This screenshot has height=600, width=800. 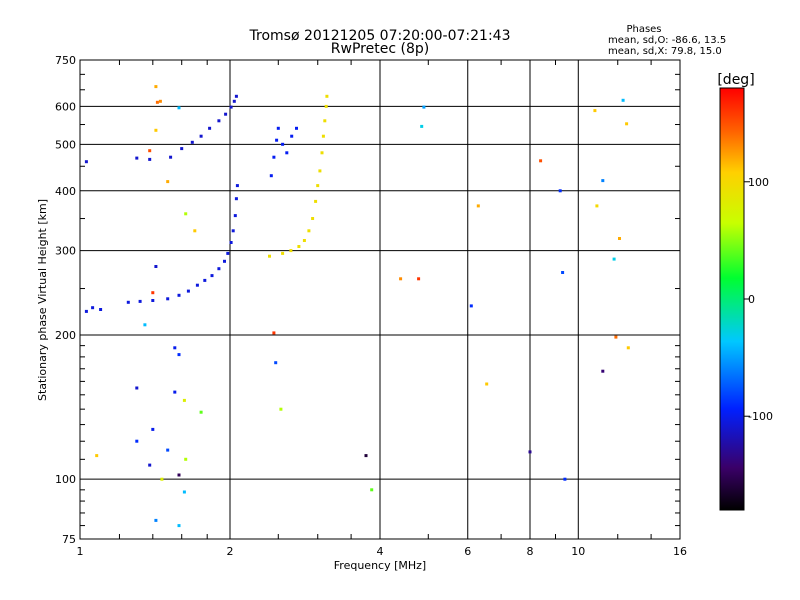 I want to click on y-axis-label: Stationary phase Virtual Height [km], so click(x=42, y=300).